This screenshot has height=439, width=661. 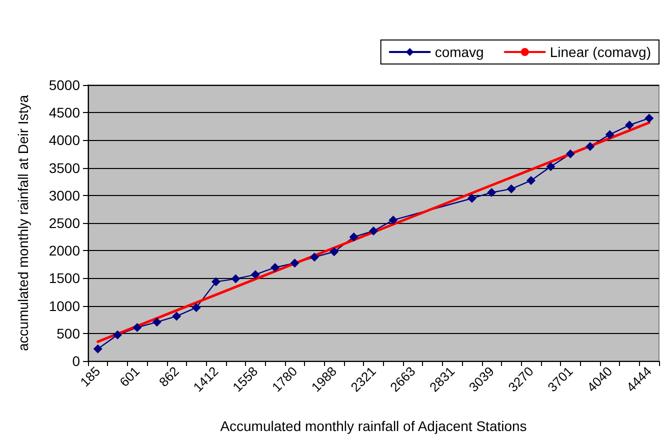 What do you see at coordinates (64, 250) in the screenshot?
I see `y-tick-label: 2000` at bounding box center [64, 250].